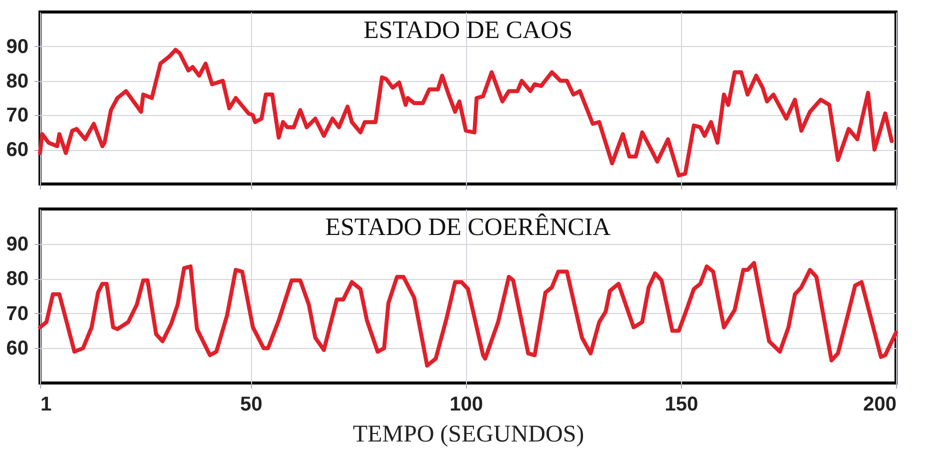 The height and width of the screenshot is (450, 943). Describe the element at coordinates (468, 227) in the screenshot. I see `chart-title: ESTADO DE COERÊNCIA` at that location.